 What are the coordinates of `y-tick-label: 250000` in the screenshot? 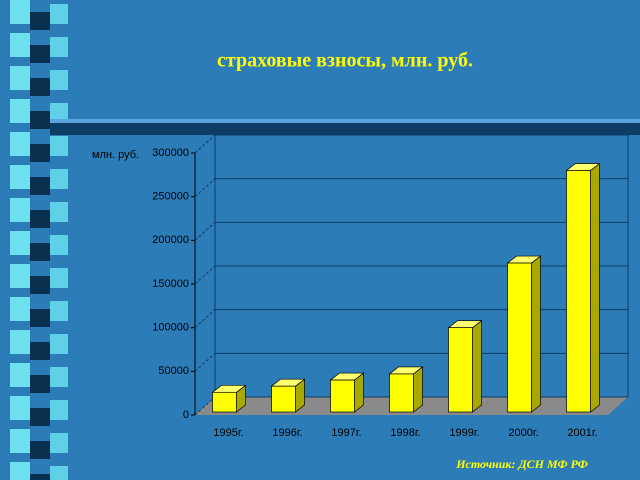 It's located at (170, 197).